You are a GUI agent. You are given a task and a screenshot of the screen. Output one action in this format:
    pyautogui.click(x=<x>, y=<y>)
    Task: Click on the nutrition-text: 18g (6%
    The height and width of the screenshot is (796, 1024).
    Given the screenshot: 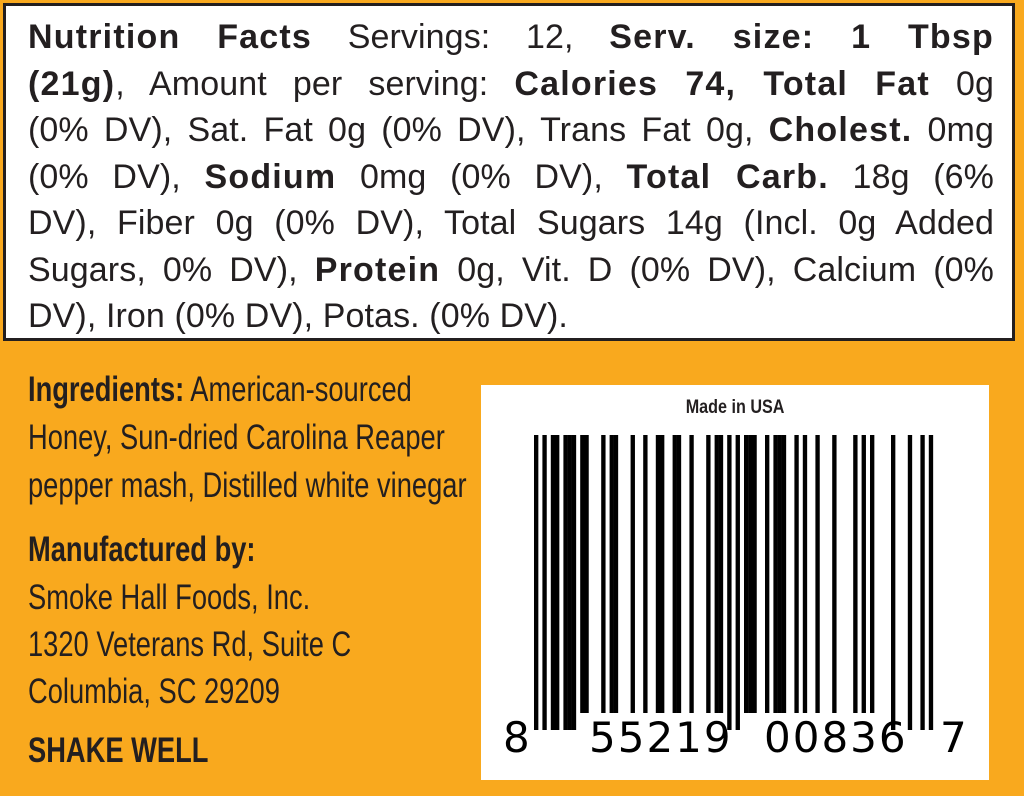 What is the action you would take?
    pyautogui.click(x=911, y=176)
    